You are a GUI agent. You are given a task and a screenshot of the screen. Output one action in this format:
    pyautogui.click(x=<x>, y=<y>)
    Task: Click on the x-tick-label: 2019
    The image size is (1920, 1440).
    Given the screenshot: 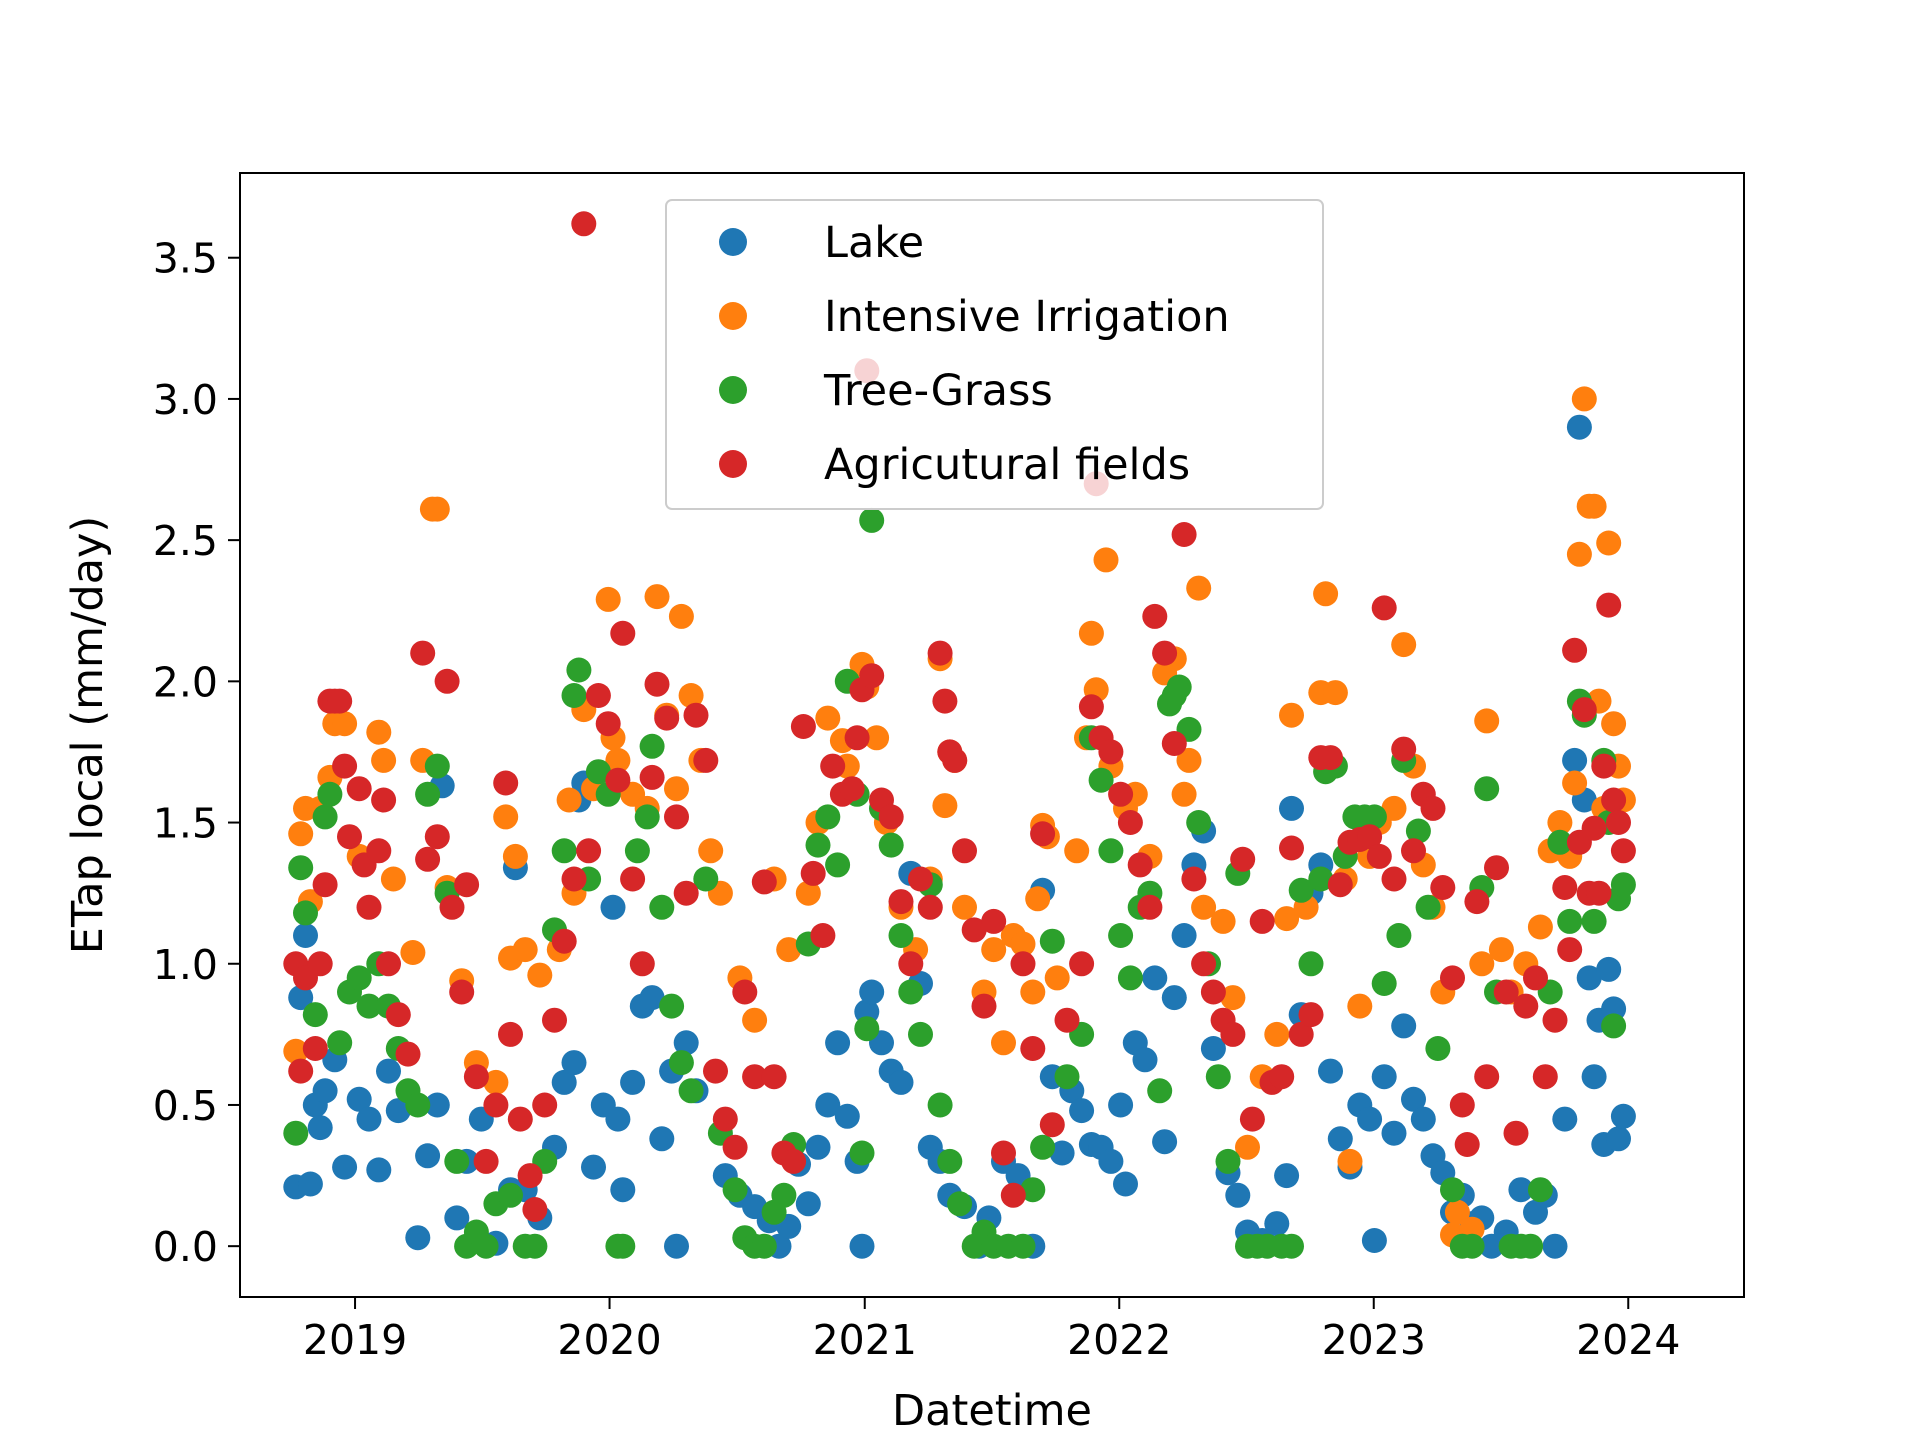 What is the action you would take?
    pyautogui.click(x=355, y=1340)
    